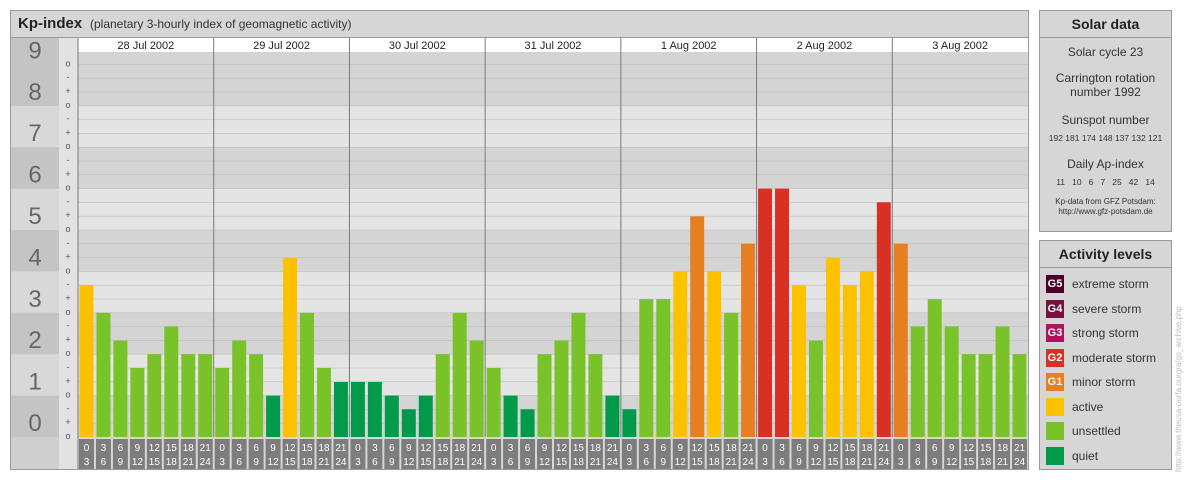 This screenshot has height=480, width=1184. What do you see at coordinates (68, 284) in the screenshot?
I see `y-minor-tick-label: -` at bounding box center [68, 284].